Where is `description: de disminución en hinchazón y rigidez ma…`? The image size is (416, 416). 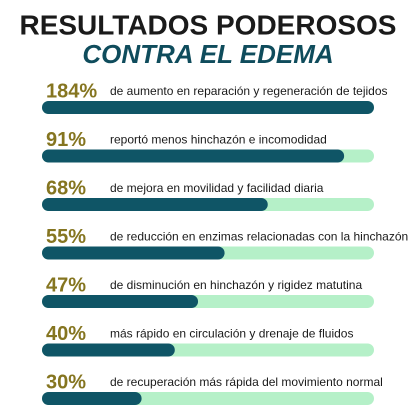 description: de disminución en hinchazón y rigidez ma… is located at coordinates (236, 285).